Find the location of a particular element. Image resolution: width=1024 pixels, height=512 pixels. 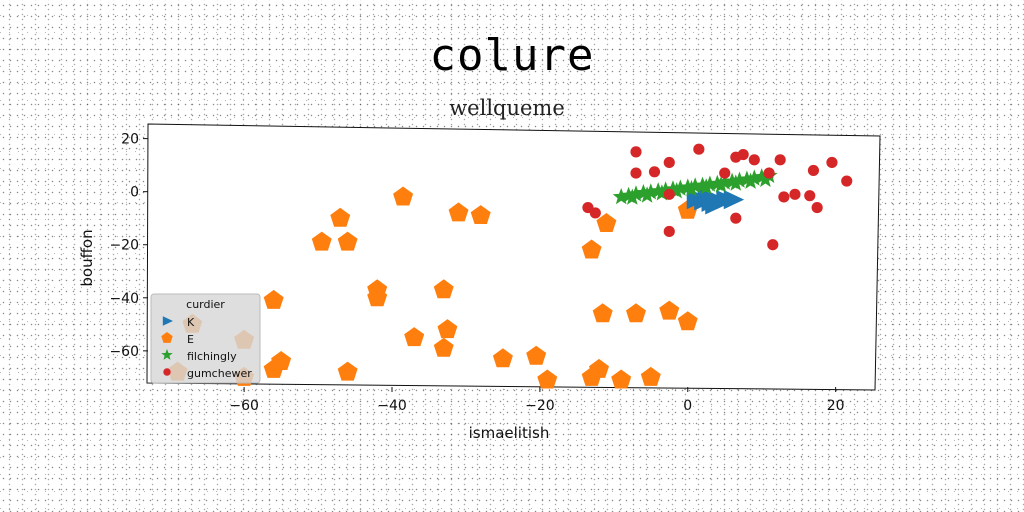

y-tick-label: 0 is located at coordinates (134, 193).